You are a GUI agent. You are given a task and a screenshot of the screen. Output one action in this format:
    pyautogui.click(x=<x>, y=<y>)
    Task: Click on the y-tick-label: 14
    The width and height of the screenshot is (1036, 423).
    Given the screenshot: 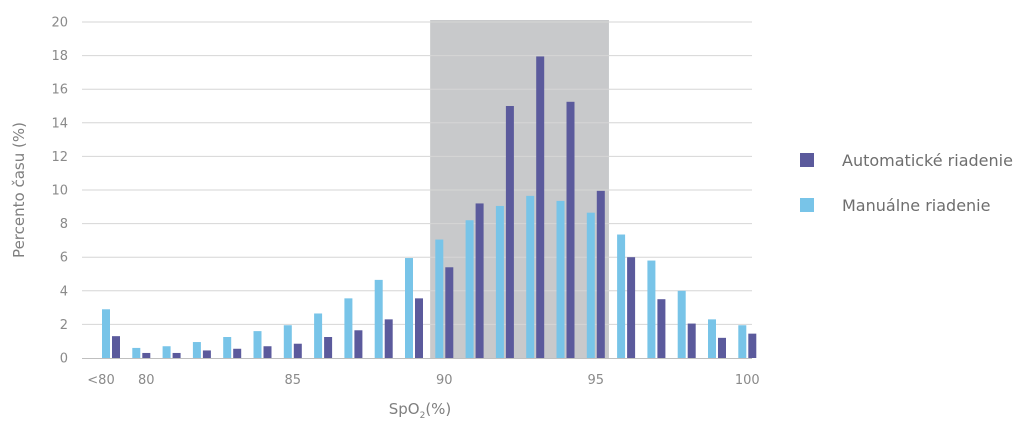 What is the action you would take?
    pyautogui.click(x=59, y=123)
    